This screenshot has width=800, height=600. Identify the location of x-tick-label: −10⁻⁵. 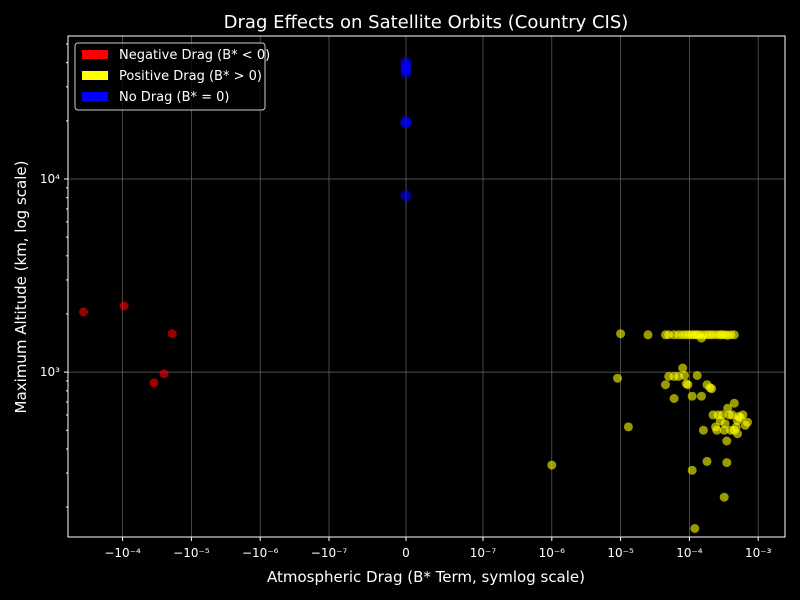
(191, 553).